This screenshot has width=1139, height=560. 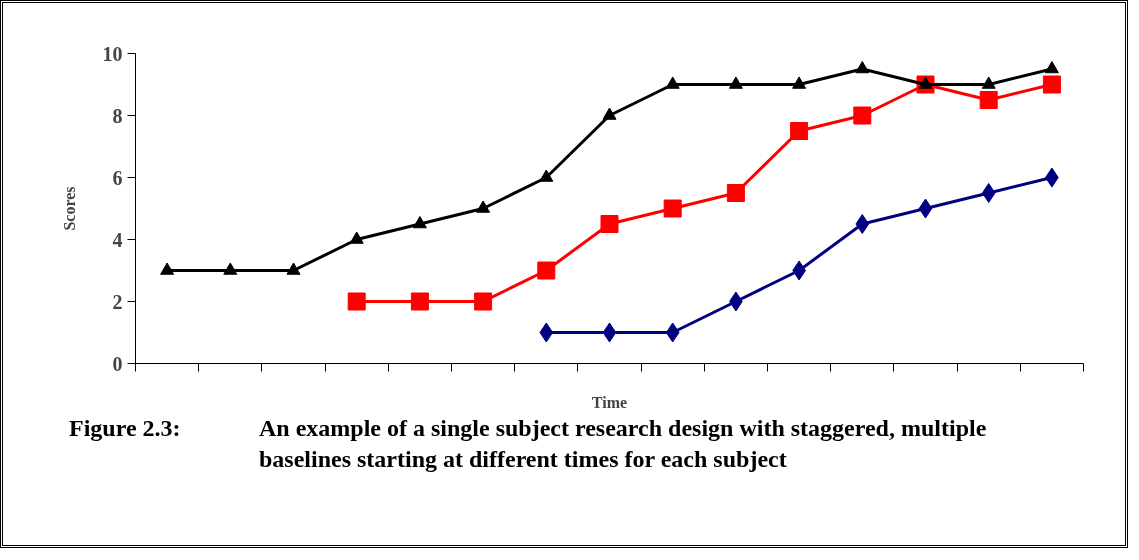 I want to click on y-tick-label: 2, so click(x=117, y=301).